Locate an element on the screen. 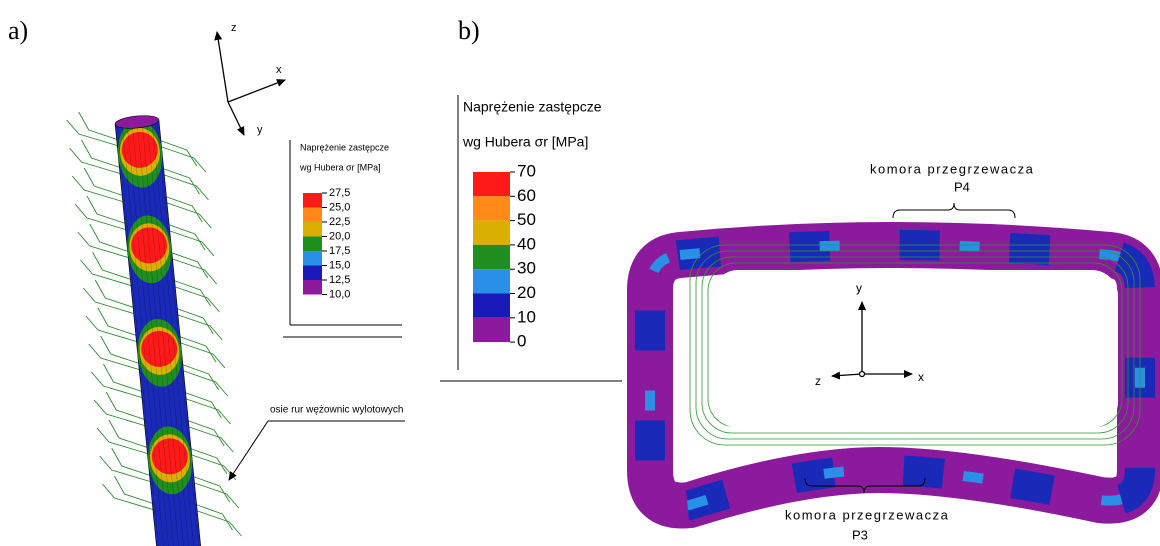 The width and height of the screenshot is (1160, 546). legend-label: 50 is located at coordinates (526, 219).